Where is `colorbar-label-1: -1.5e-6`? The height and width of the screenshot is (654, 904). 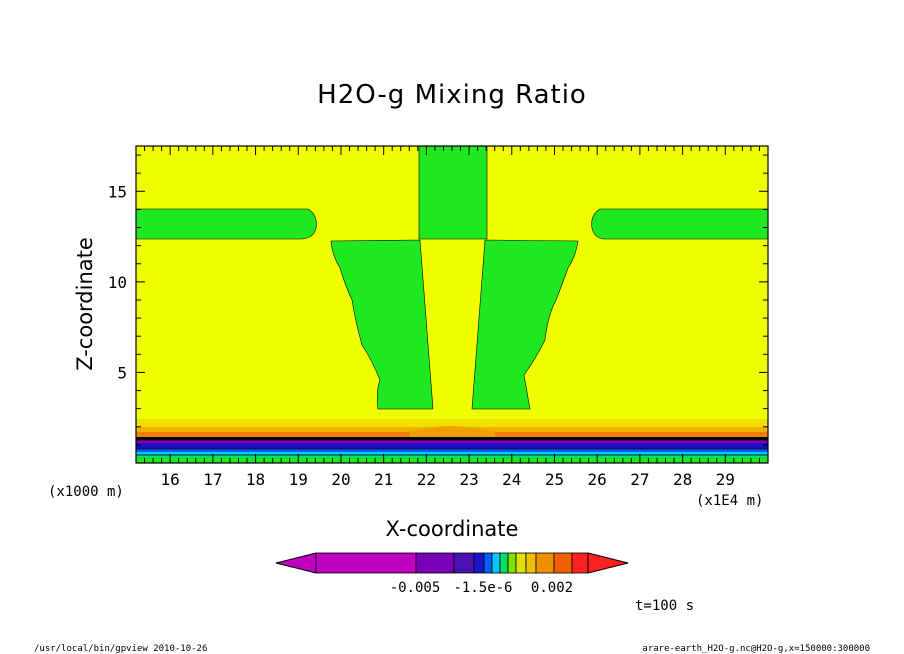 colorbar-label-1: -1.5e-6 is located at coordinates (482, 588).